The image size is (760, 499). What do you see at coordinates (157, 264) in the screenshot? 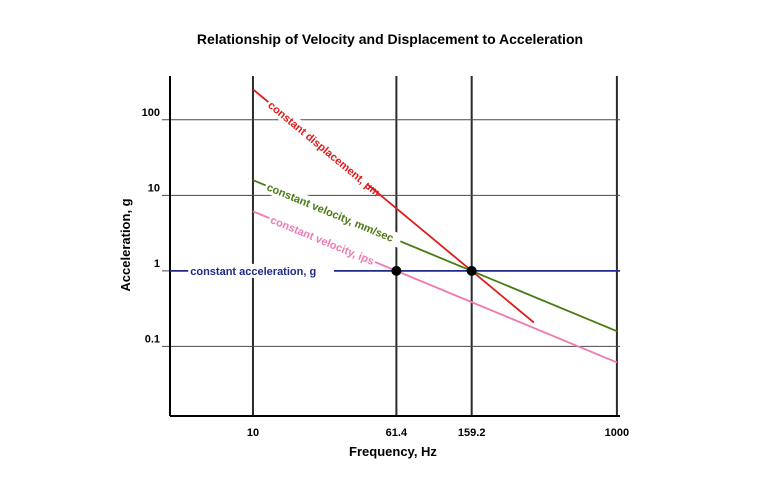
I see `y-tick-label-2: 1` at bounding box center [157, 264].